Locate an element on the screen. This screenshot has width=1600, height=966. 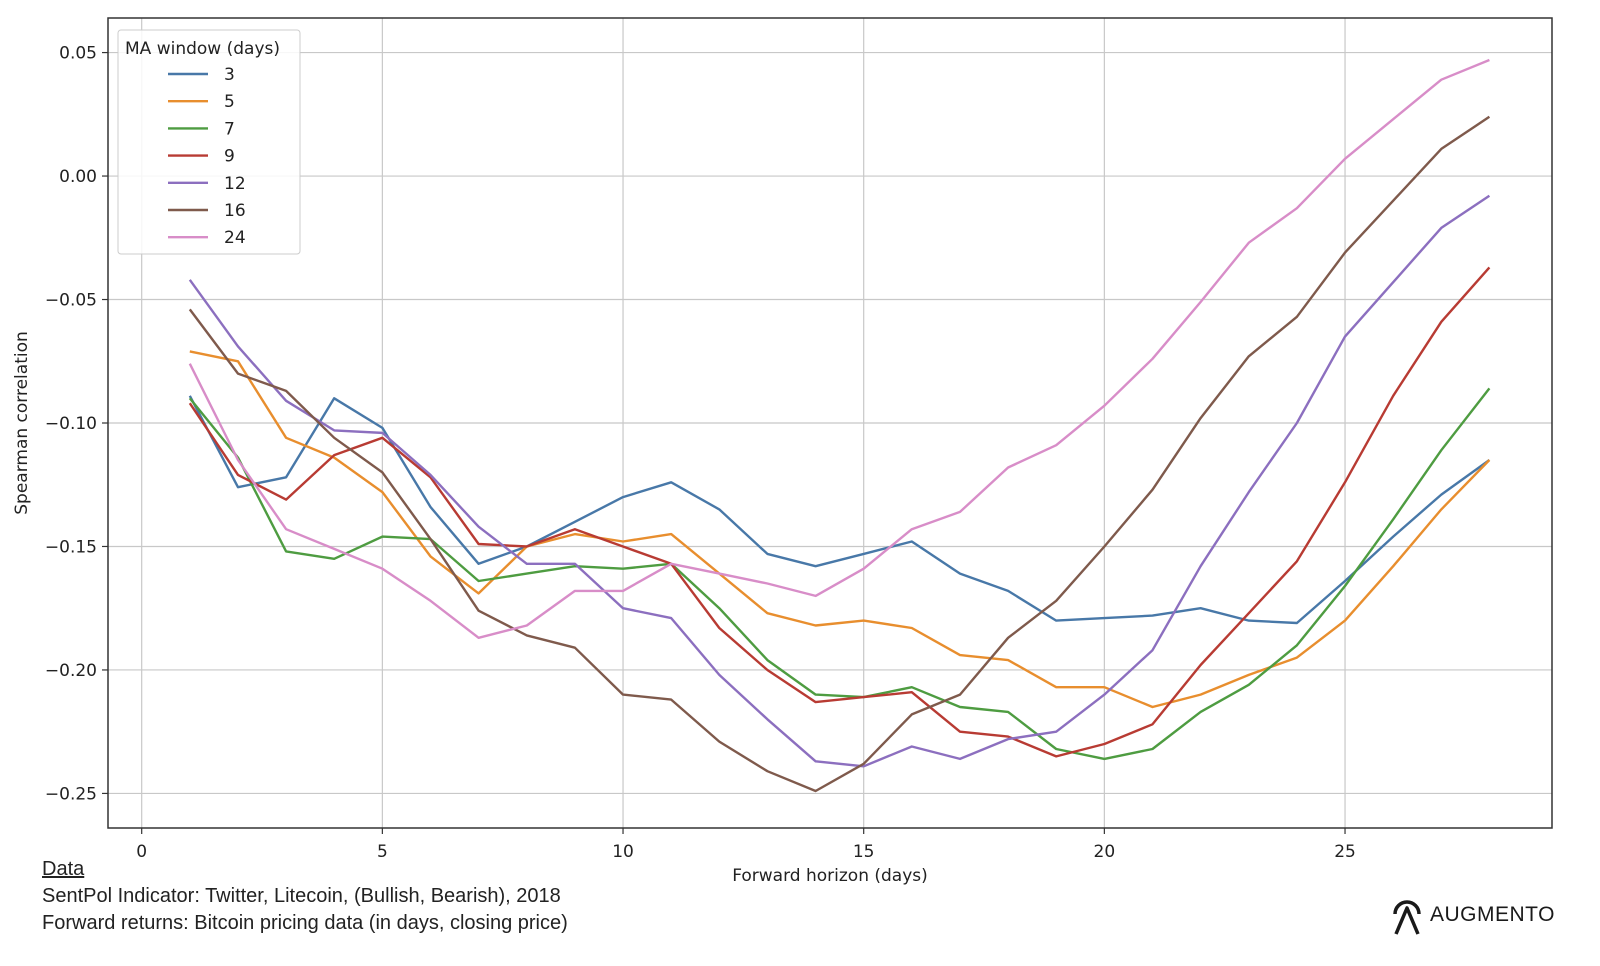
brand-name: AUGMENTO is located at coordinates (1492, 914).